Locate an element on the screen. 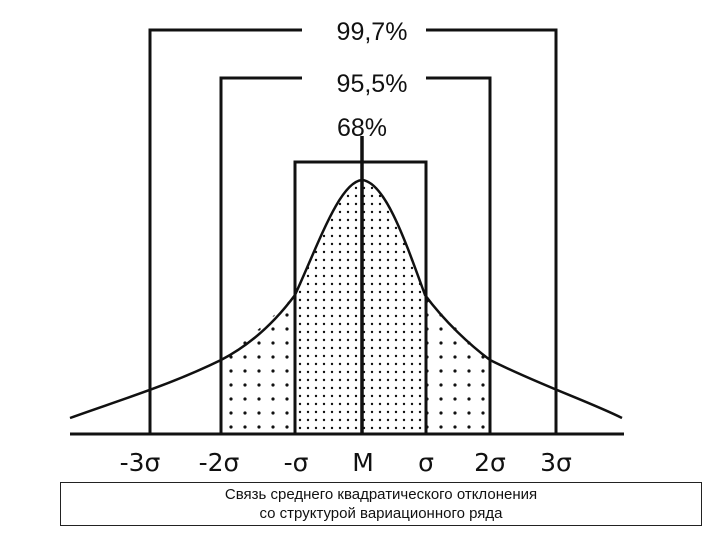  axis-label-minus-sigma: -σ is located at coordinates (296, 462).